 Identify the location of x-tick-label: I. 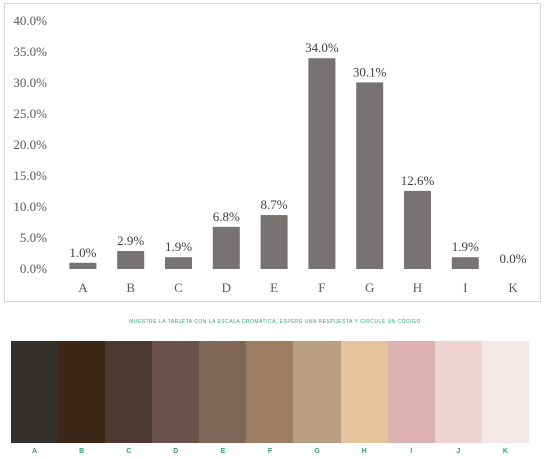
(465, 287).